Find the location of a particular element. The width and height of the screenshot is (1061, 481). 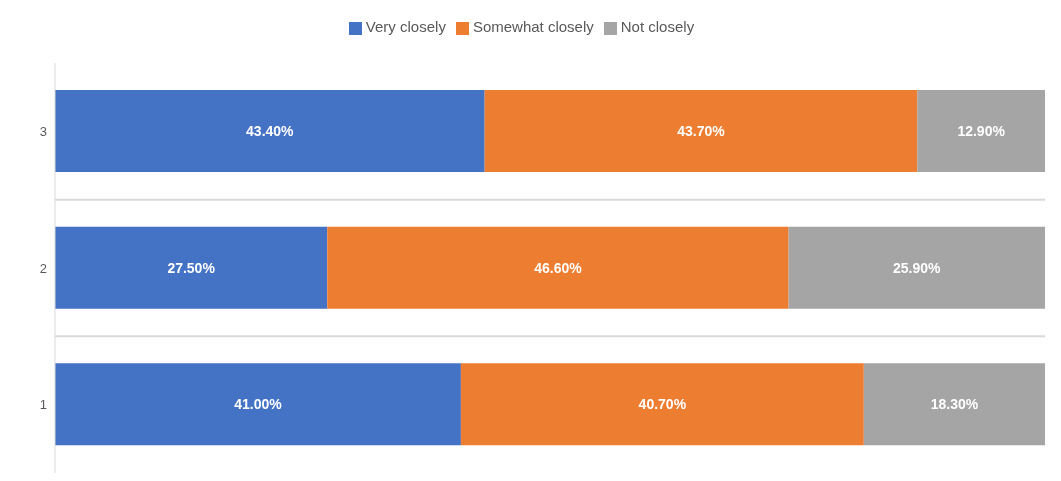

legend-label: Very closely is located at coordinates (405, 26).